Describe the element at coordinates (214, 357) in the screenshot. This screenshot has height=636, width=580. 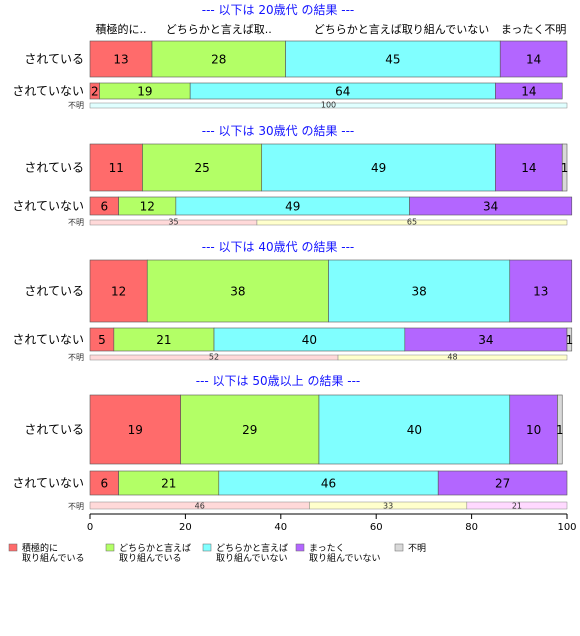
I see `fumei-segment-label: 52` at that location.